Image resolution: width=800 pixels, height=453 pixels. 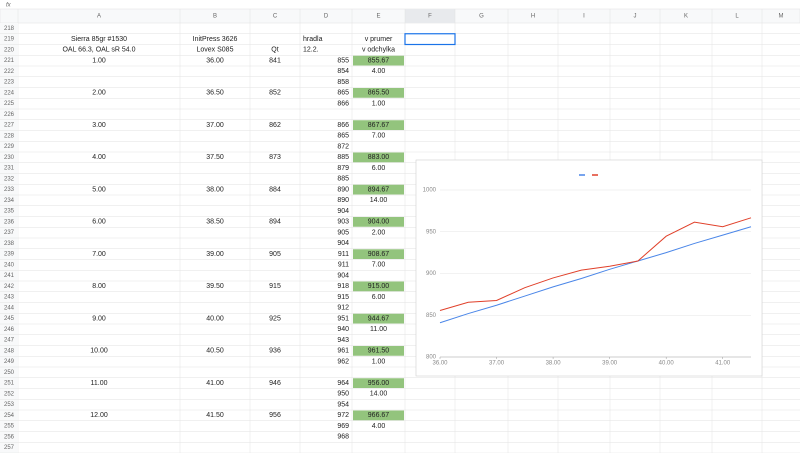 What do you see at coordinates (343, 383) in the screenshot?
I see `cell-text: 964` at bounding box center [343, 383].